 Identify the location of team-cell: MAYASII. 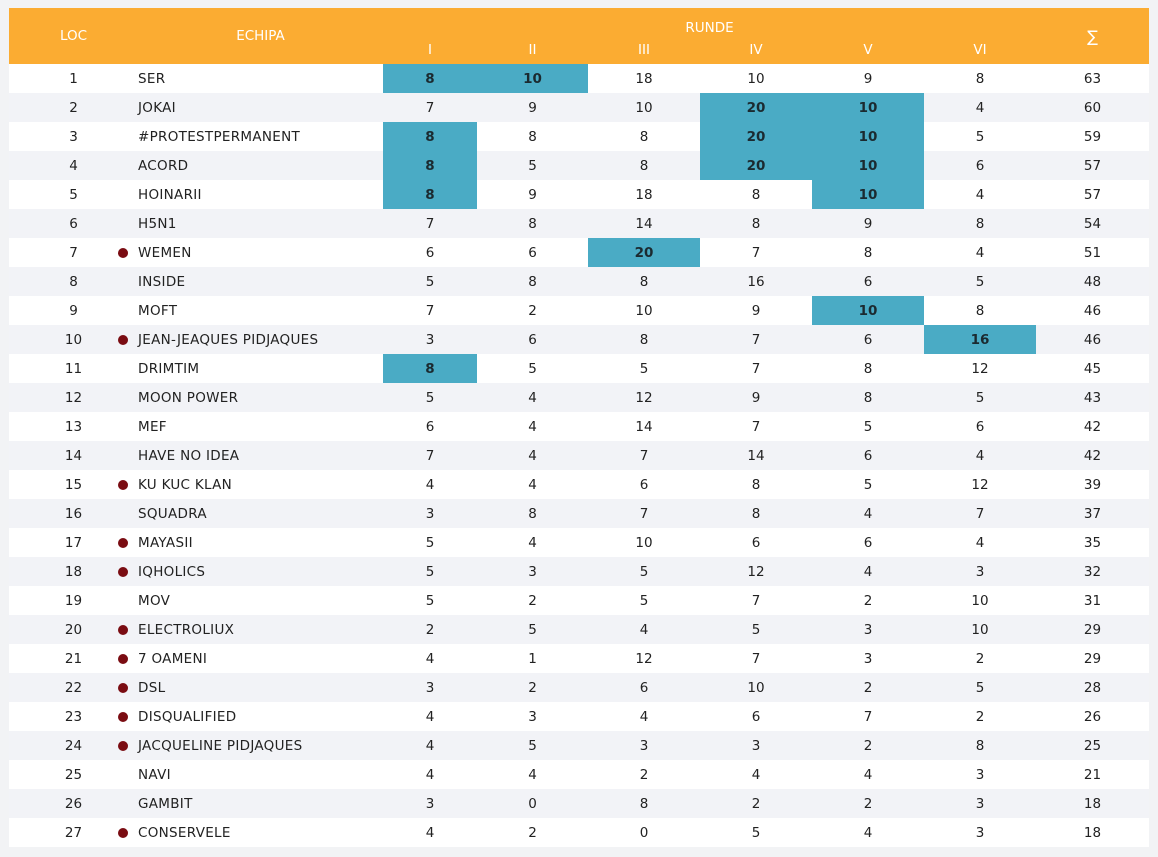
(250, 542).